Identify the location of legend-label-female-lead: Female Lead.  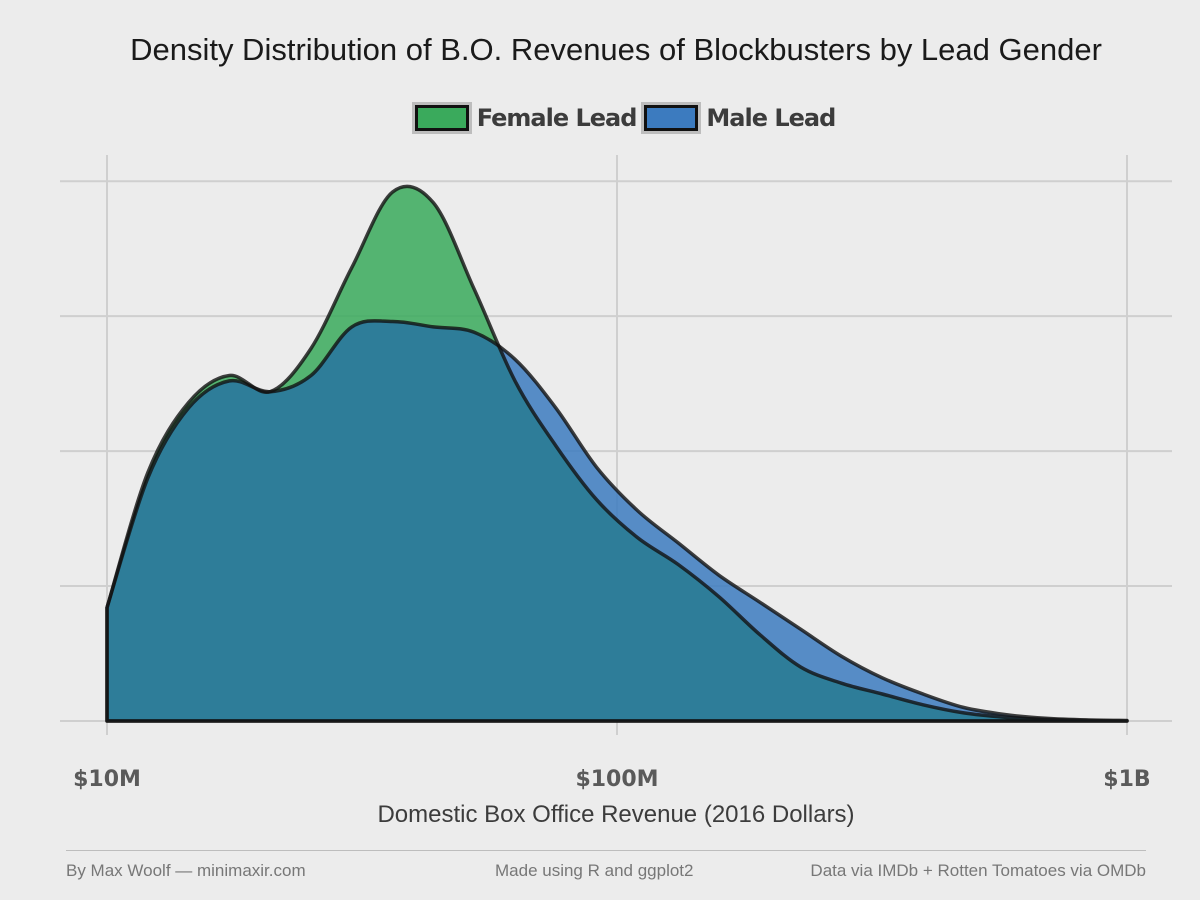
(557, 118).